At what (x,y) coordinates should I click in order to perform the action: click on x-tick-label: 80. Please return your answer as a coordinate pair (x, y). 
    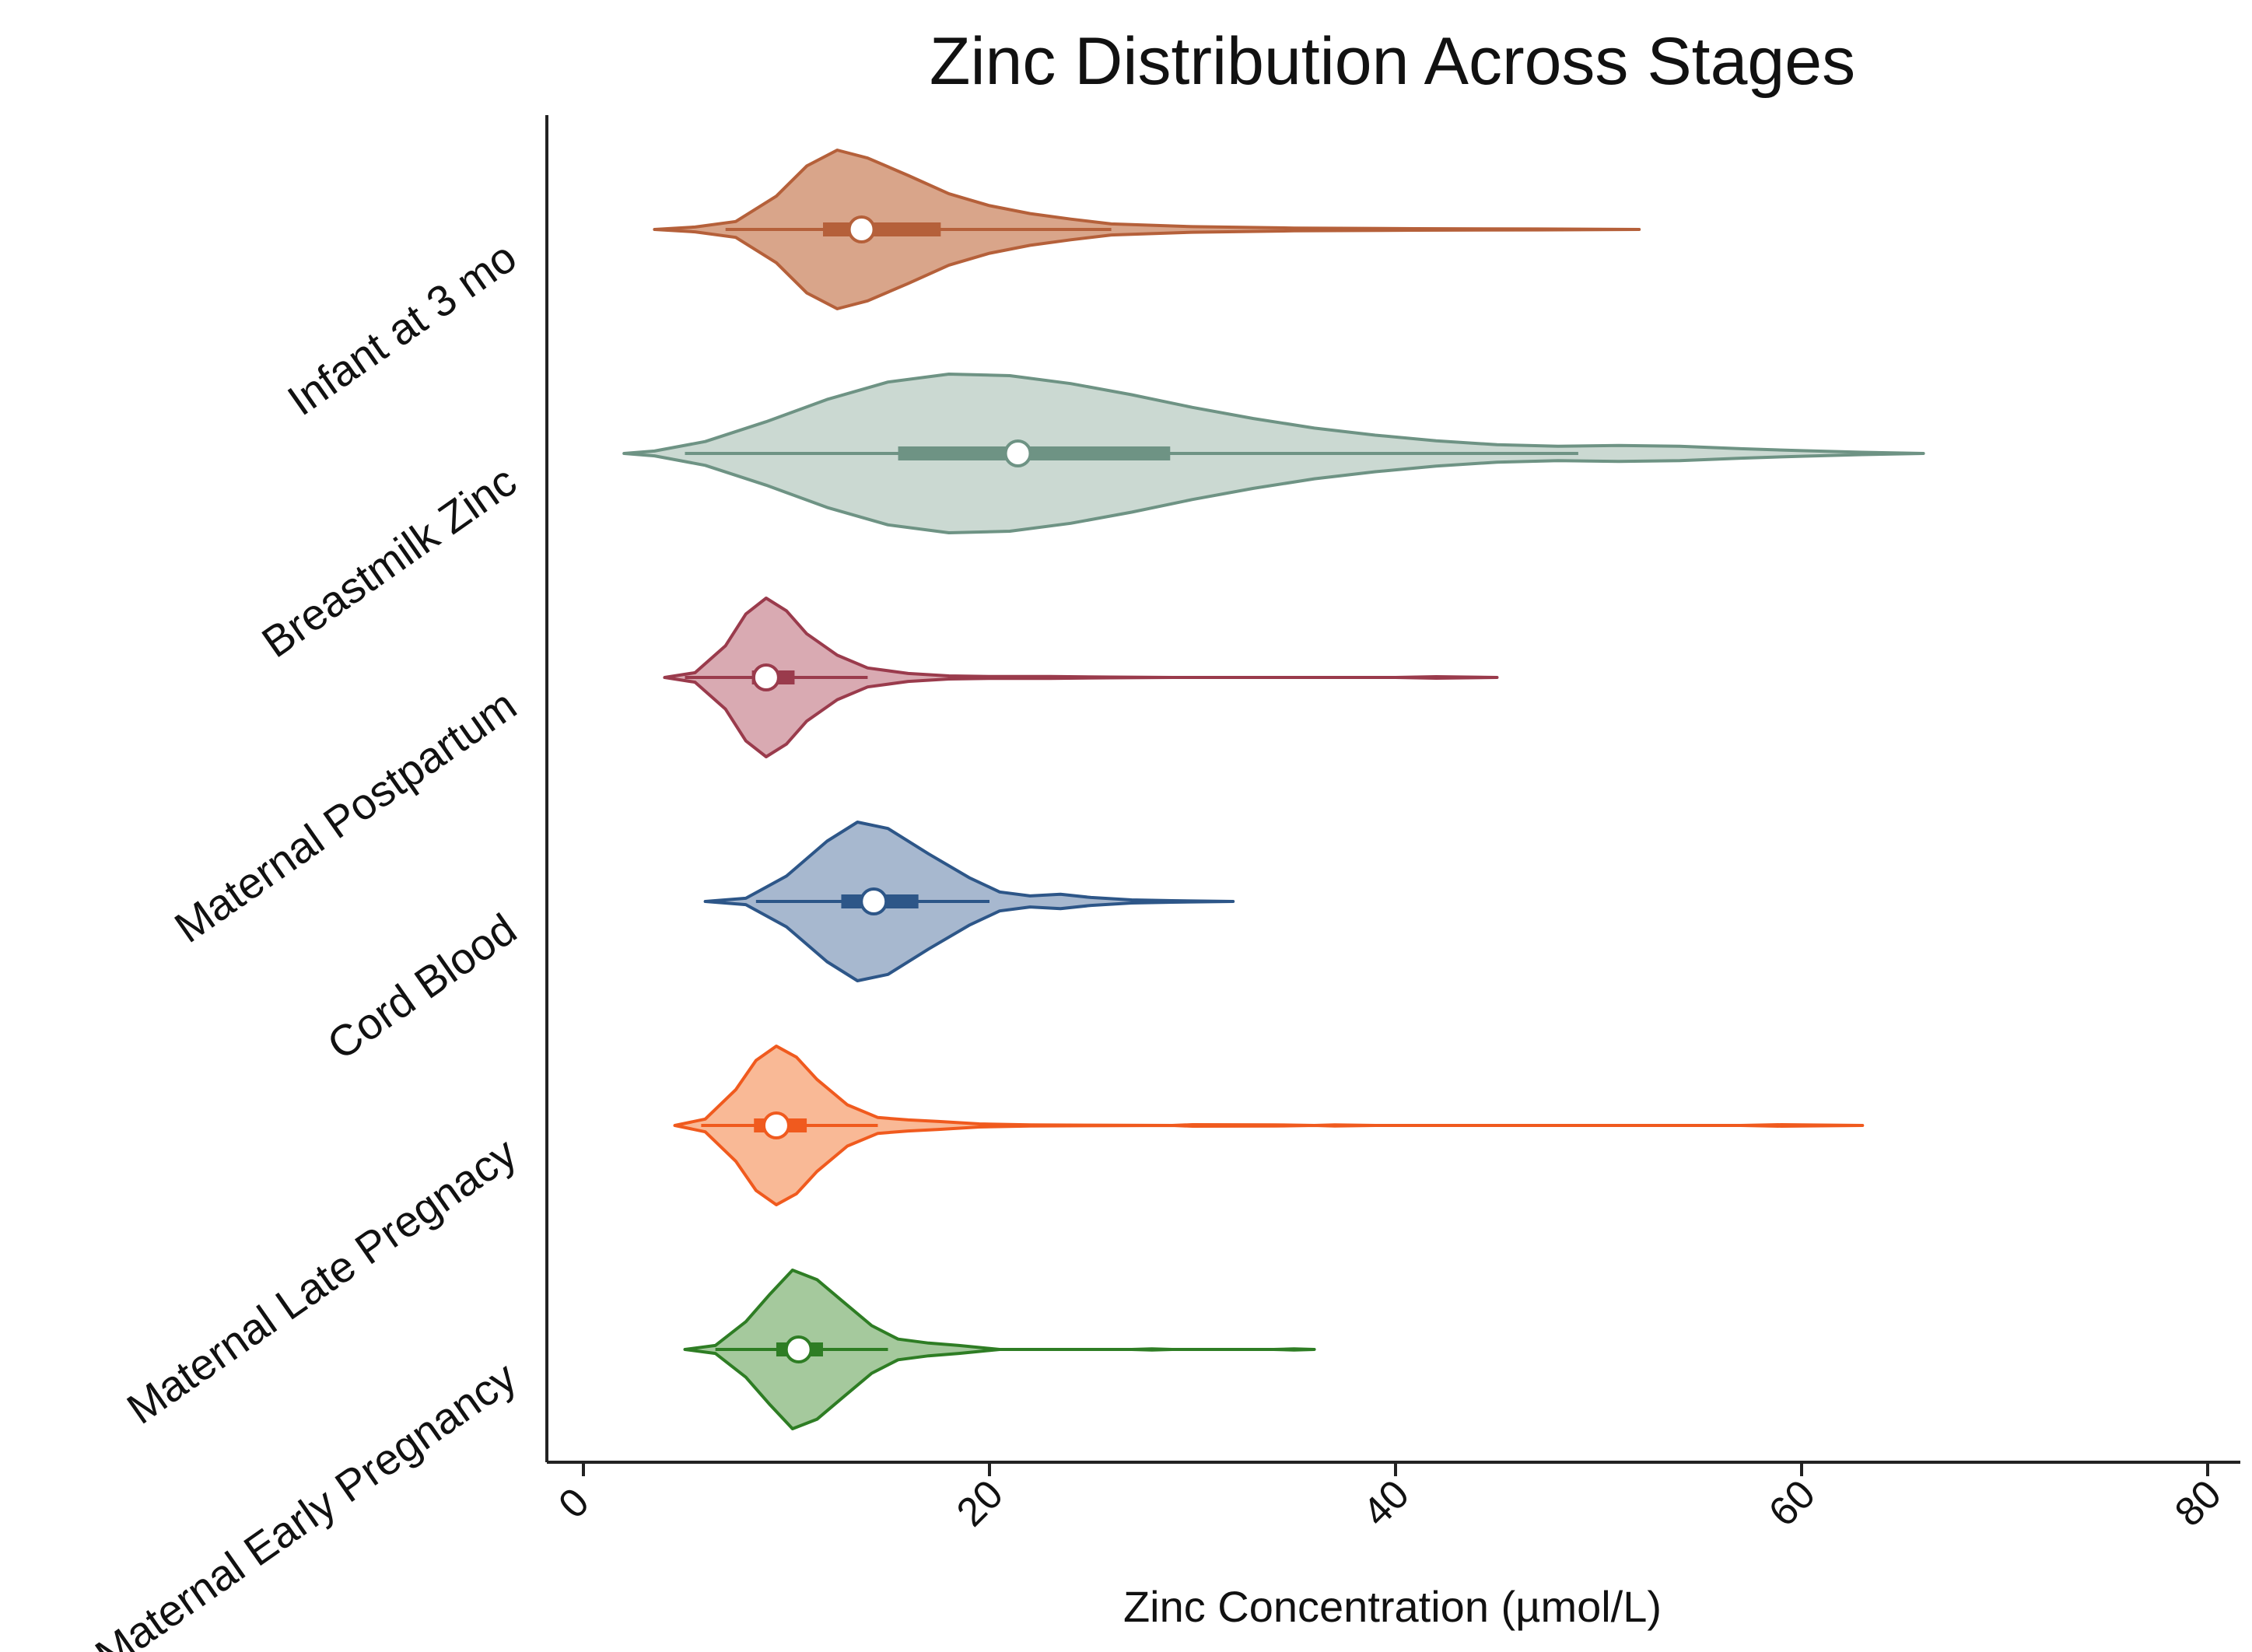
    Looking at the image, I should click on (2198, 1503).